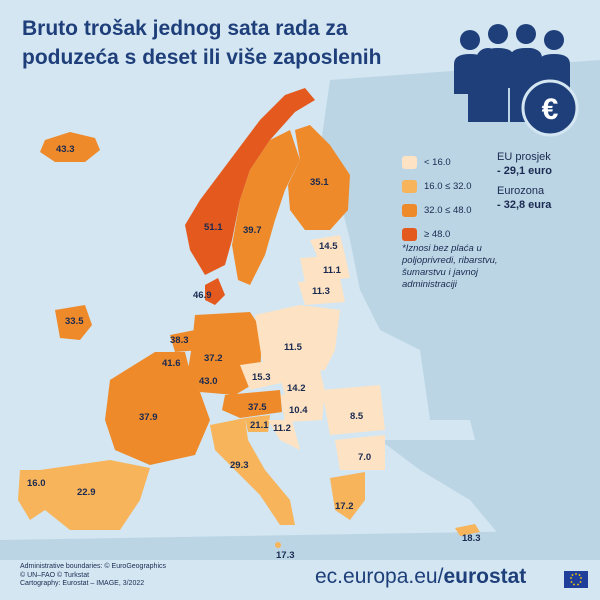 The image size is (600, 600). Describe the element at coordinates (490, 500) in the screenshot. I see `non-eu-land-south` at that location.